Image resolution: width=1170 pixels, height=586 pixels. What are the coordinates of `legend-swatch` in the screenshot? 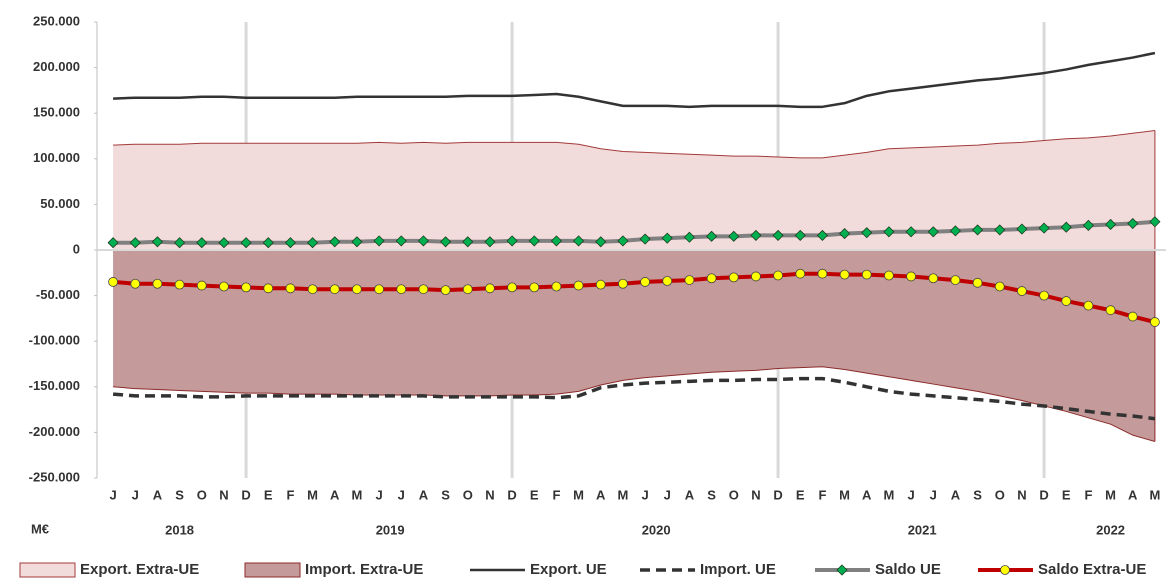 It's located at (272, 570).